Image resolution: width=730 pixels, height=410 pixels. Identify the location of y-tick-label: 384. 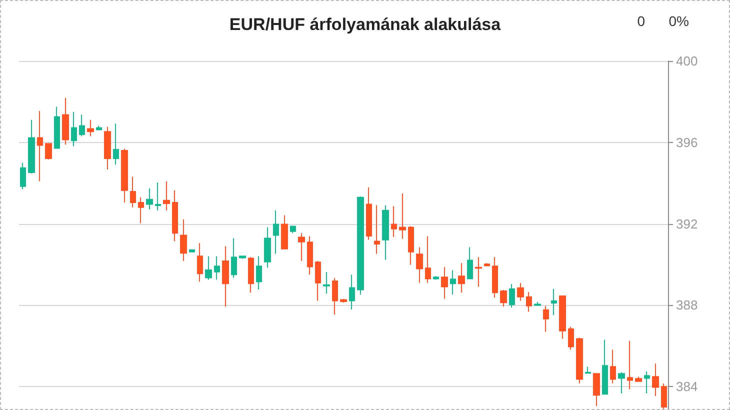
(687, 386).